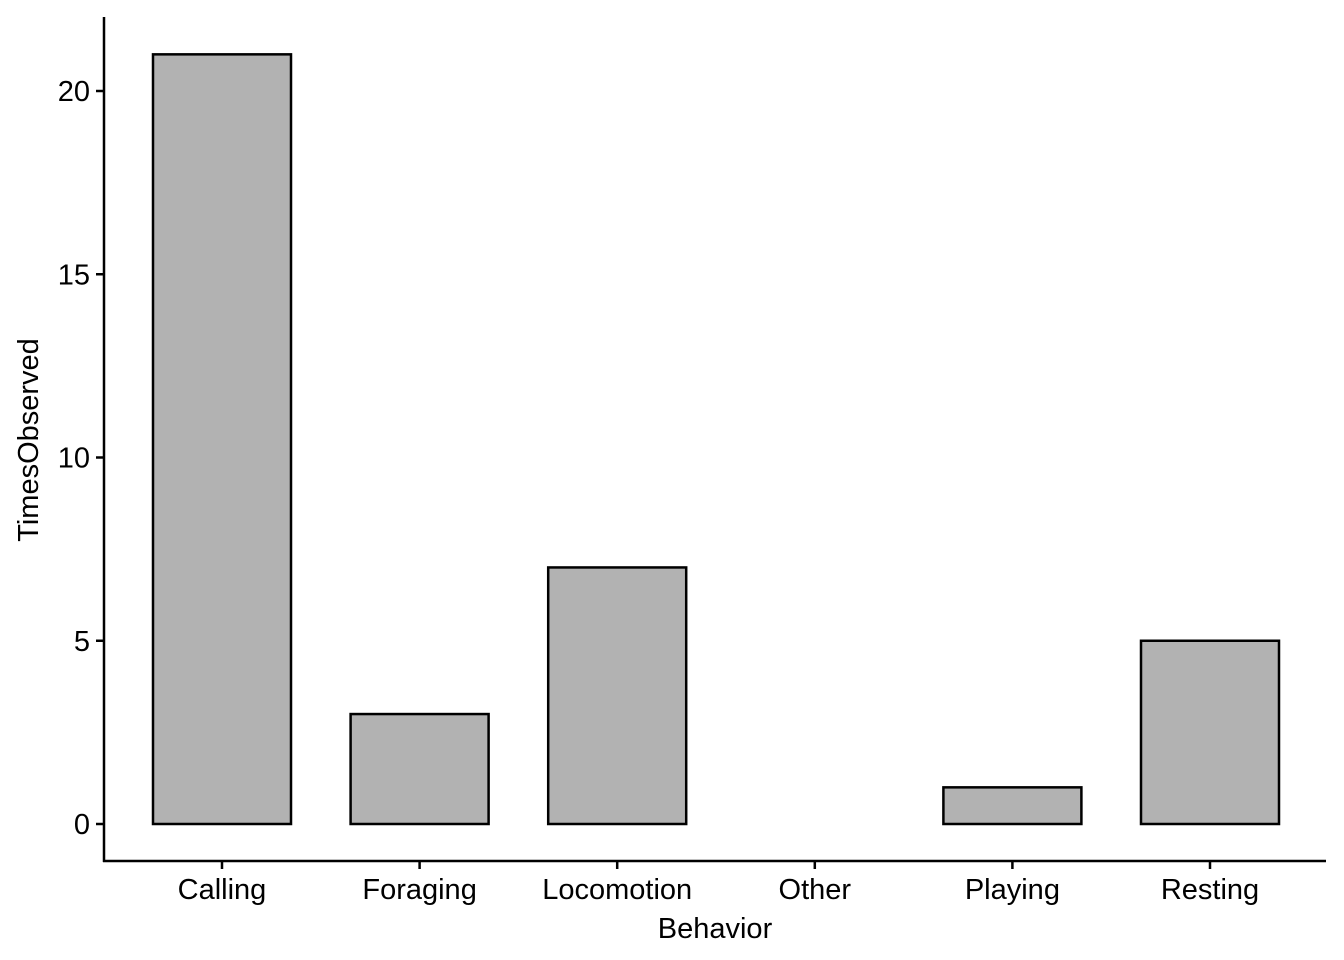 This screenshot has height=960, width=1344. Describe the element at coordinates (74, 92) in the screenshot. I see `y-tick-label: 20` at that location.